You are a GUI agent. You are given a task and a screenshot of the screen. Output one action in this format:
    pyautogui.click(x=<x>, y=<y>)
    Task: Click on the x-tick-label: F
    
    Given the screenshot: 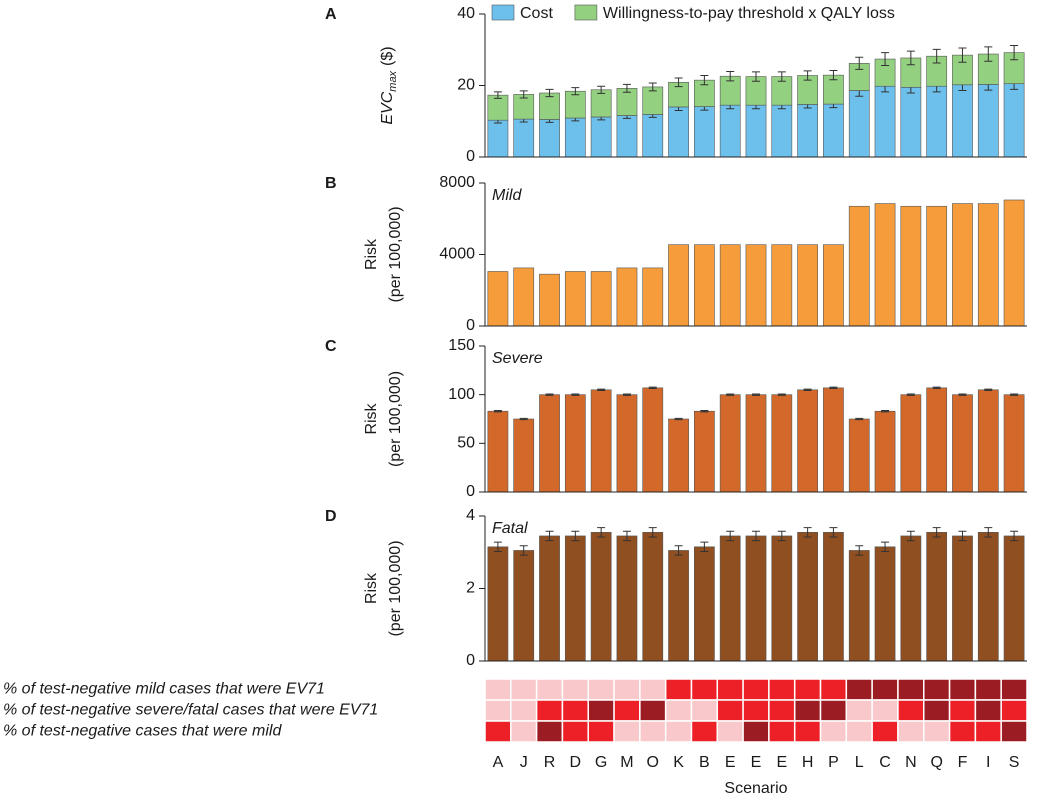 What is the action you would take?
    pyautogui.click(x=963, y=762)
    